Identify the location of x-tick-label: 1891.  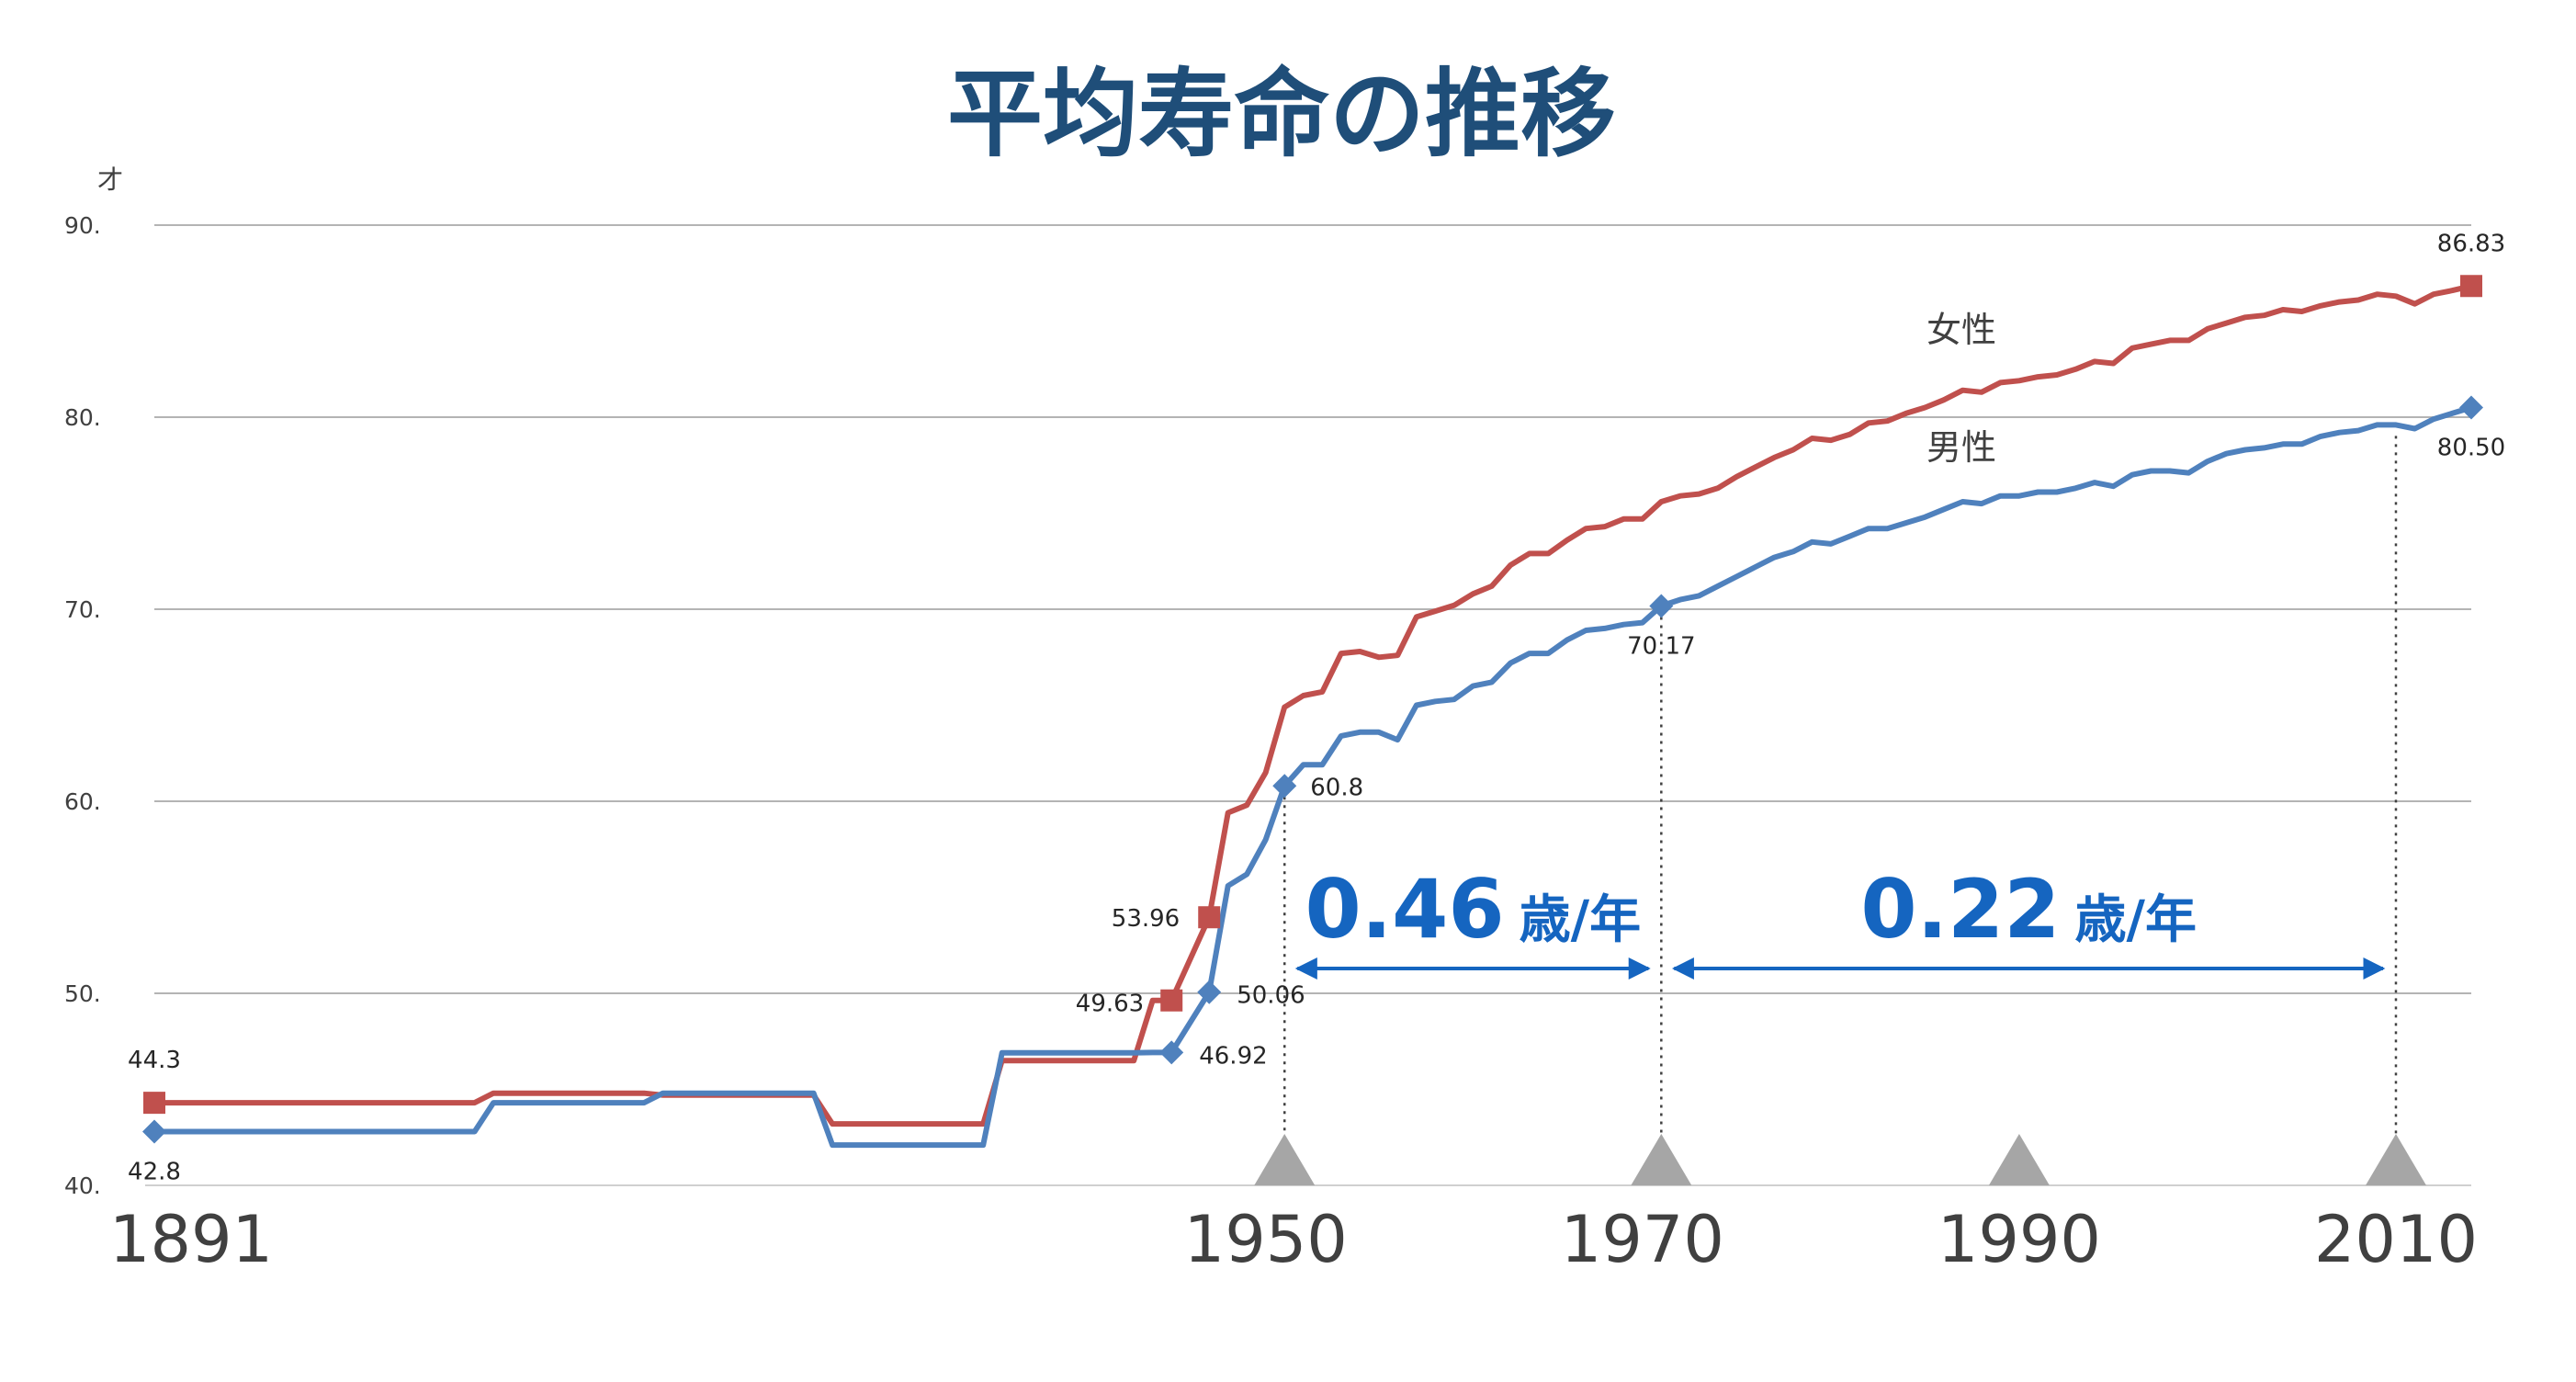
(191, 1240).